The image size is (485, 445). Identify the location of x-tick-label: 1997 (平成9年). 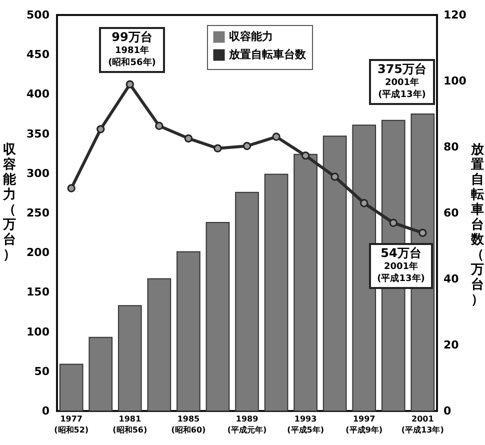
(364, 424).